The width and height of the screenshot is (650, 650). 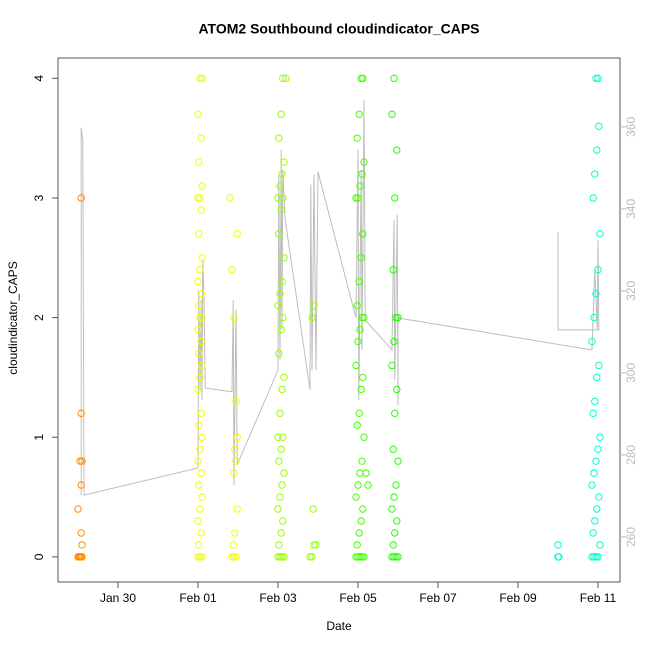 What do you see at coordinates (631, 373) in the screenshot?
I see `y2-tick-label: 300` at bounding box center [631, 373].